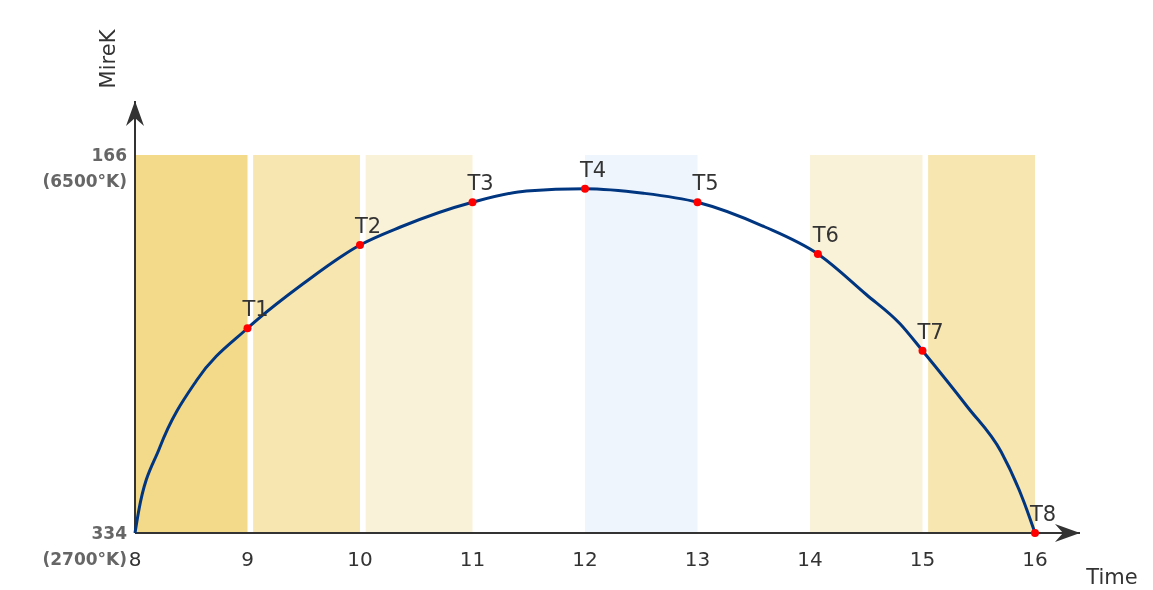  I want to click on y-tick-label: 166, so click(109, 155).